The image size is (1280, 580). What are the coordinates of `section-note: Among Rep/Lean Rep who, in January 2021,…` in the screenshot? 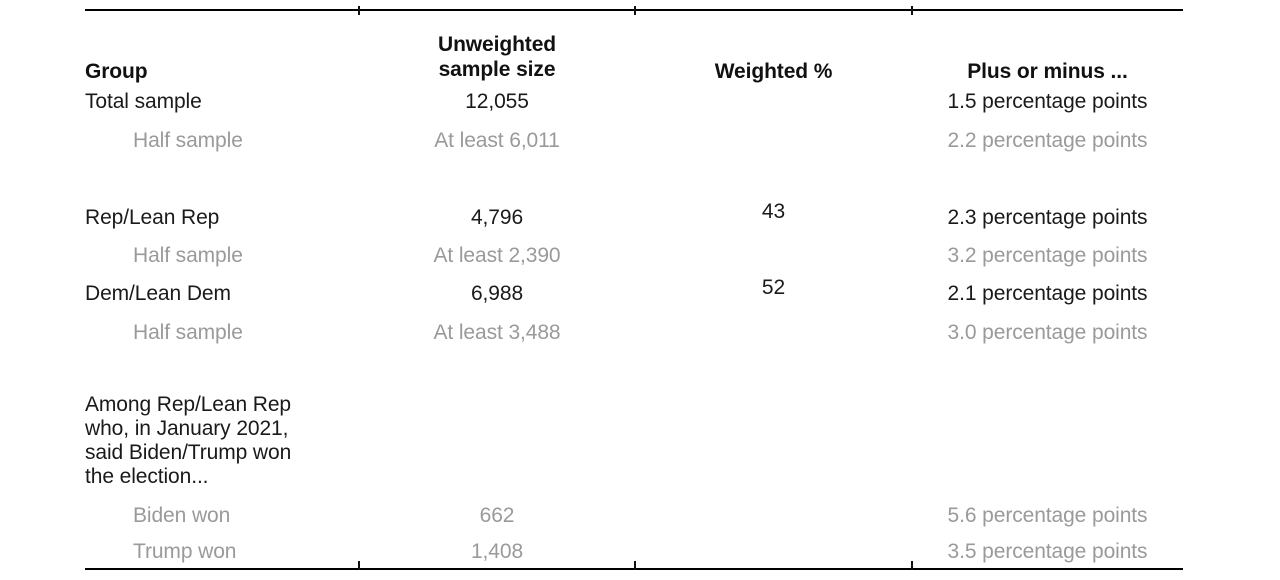 It's located at (188, 440).